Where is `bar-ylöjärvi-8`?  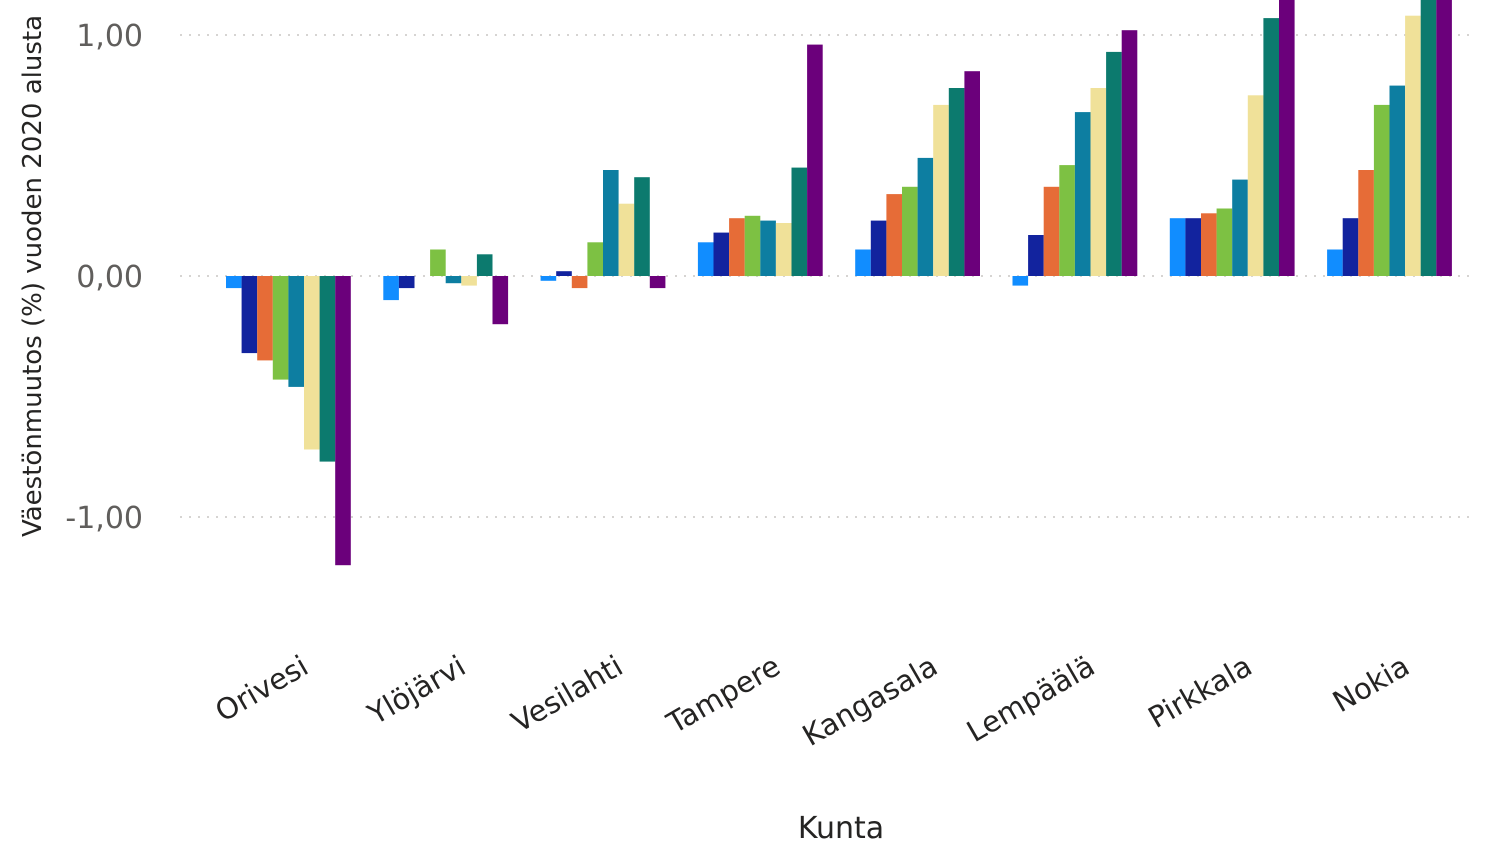
bar-ylöjärvi-8 is located at coordinates (500, 300).